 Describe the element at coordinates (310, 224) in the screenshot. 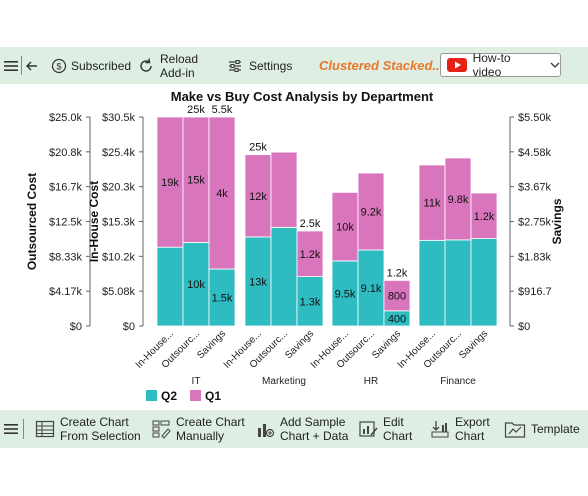

I see `data-label-total: 2.5k` at that location.